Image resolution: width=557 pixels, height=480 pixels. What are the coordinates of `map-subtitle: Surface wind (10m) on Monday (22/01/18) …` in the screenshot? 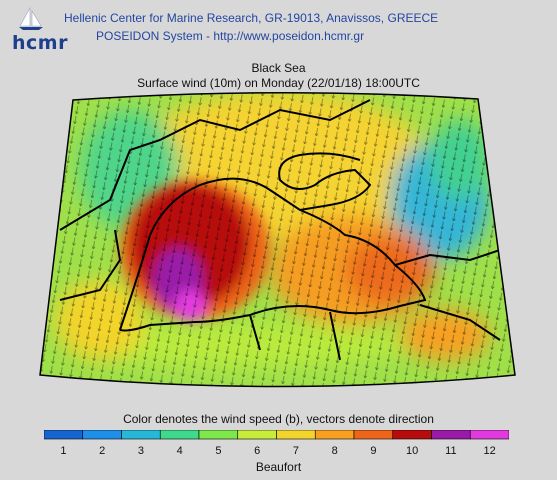 It's located at (278, 83).